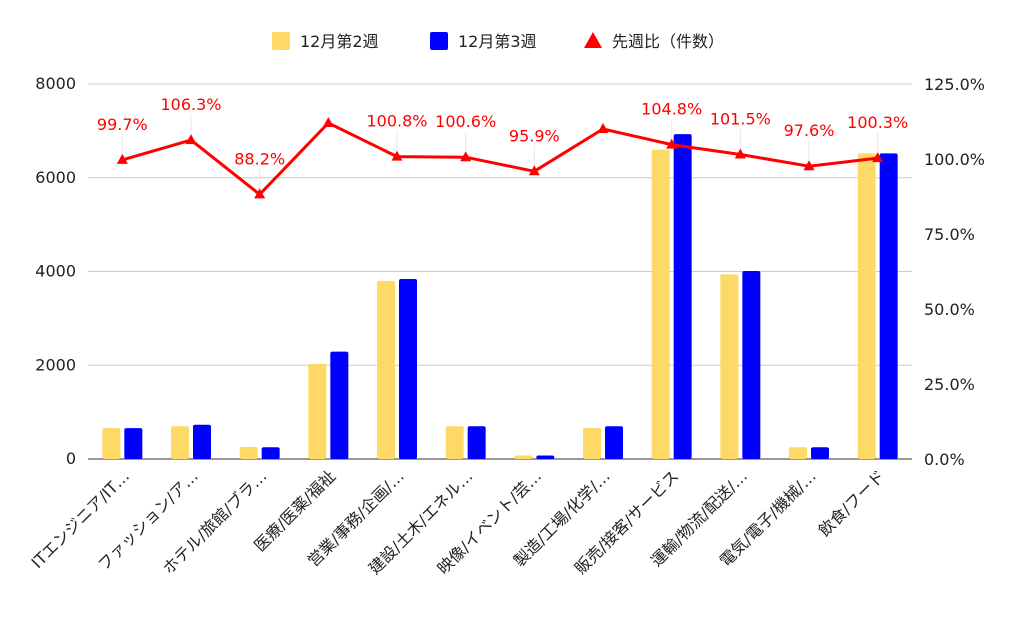 The width and height of the screenshot is (1024, 633). Describe the element at coordinates (71, 458) in the screenshot. I see `y-left-tick-label: 0` at that location.